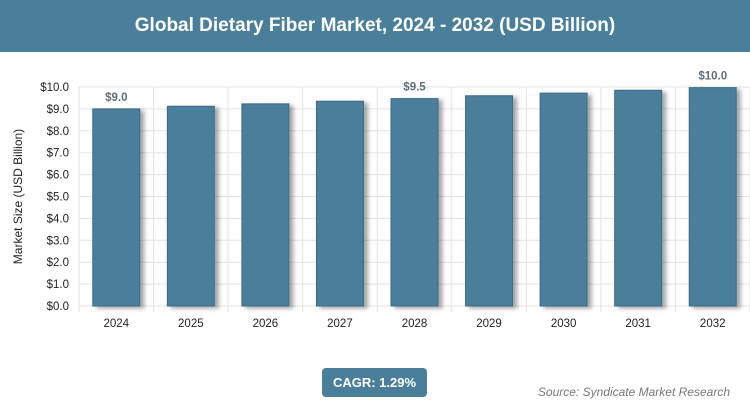  What do you see at coordinates (58, 154) in the screenshot?
I see `y-tick-label: $7.0` at bounding box center [58, 154].